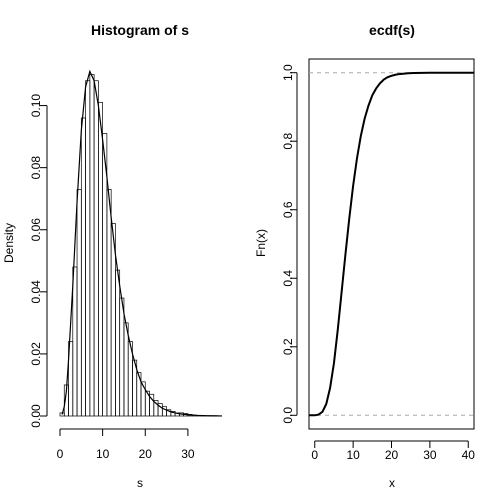 Image resolution: width=504 pixels, height=504 pixels. Describe the element at coordinates (288, 209) in the screenshot. I see `ecdf-y-tick-label-3: 0.6` at that location.